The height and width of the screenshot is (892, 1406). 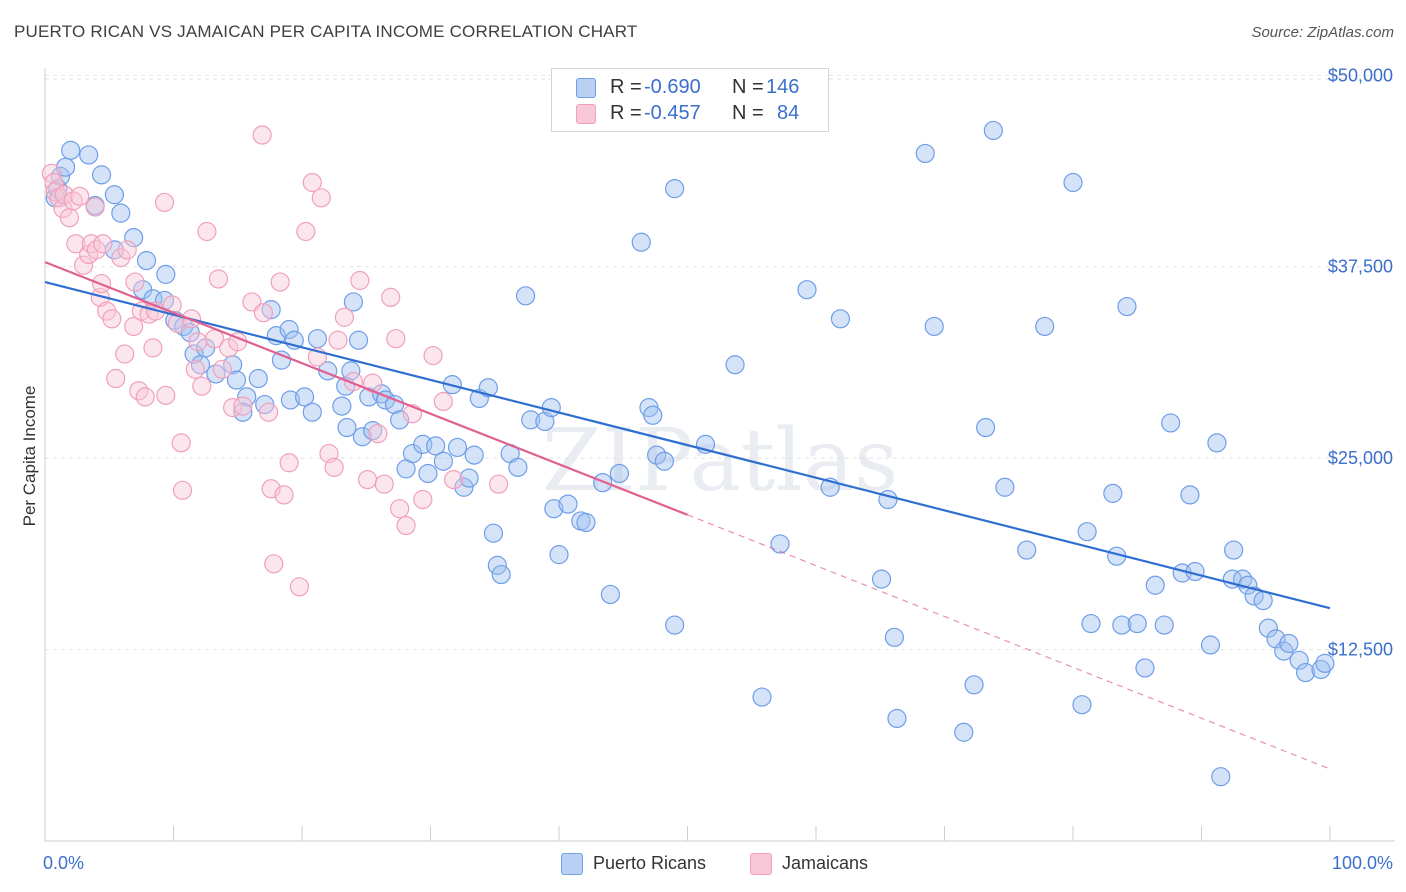 What do you see at coordinates (572, 864) in the screenshot?
I see `bottom-legend-swatch-blue` at bounding box center [572, 864].